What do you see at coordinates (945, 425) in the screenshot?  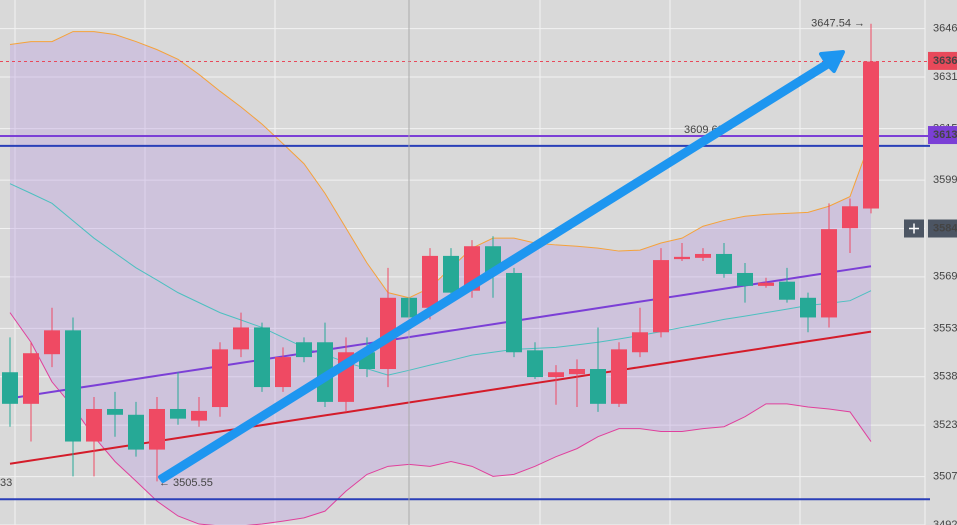 I see `y-tick-label: 3523` at bounding box center [945, 425].